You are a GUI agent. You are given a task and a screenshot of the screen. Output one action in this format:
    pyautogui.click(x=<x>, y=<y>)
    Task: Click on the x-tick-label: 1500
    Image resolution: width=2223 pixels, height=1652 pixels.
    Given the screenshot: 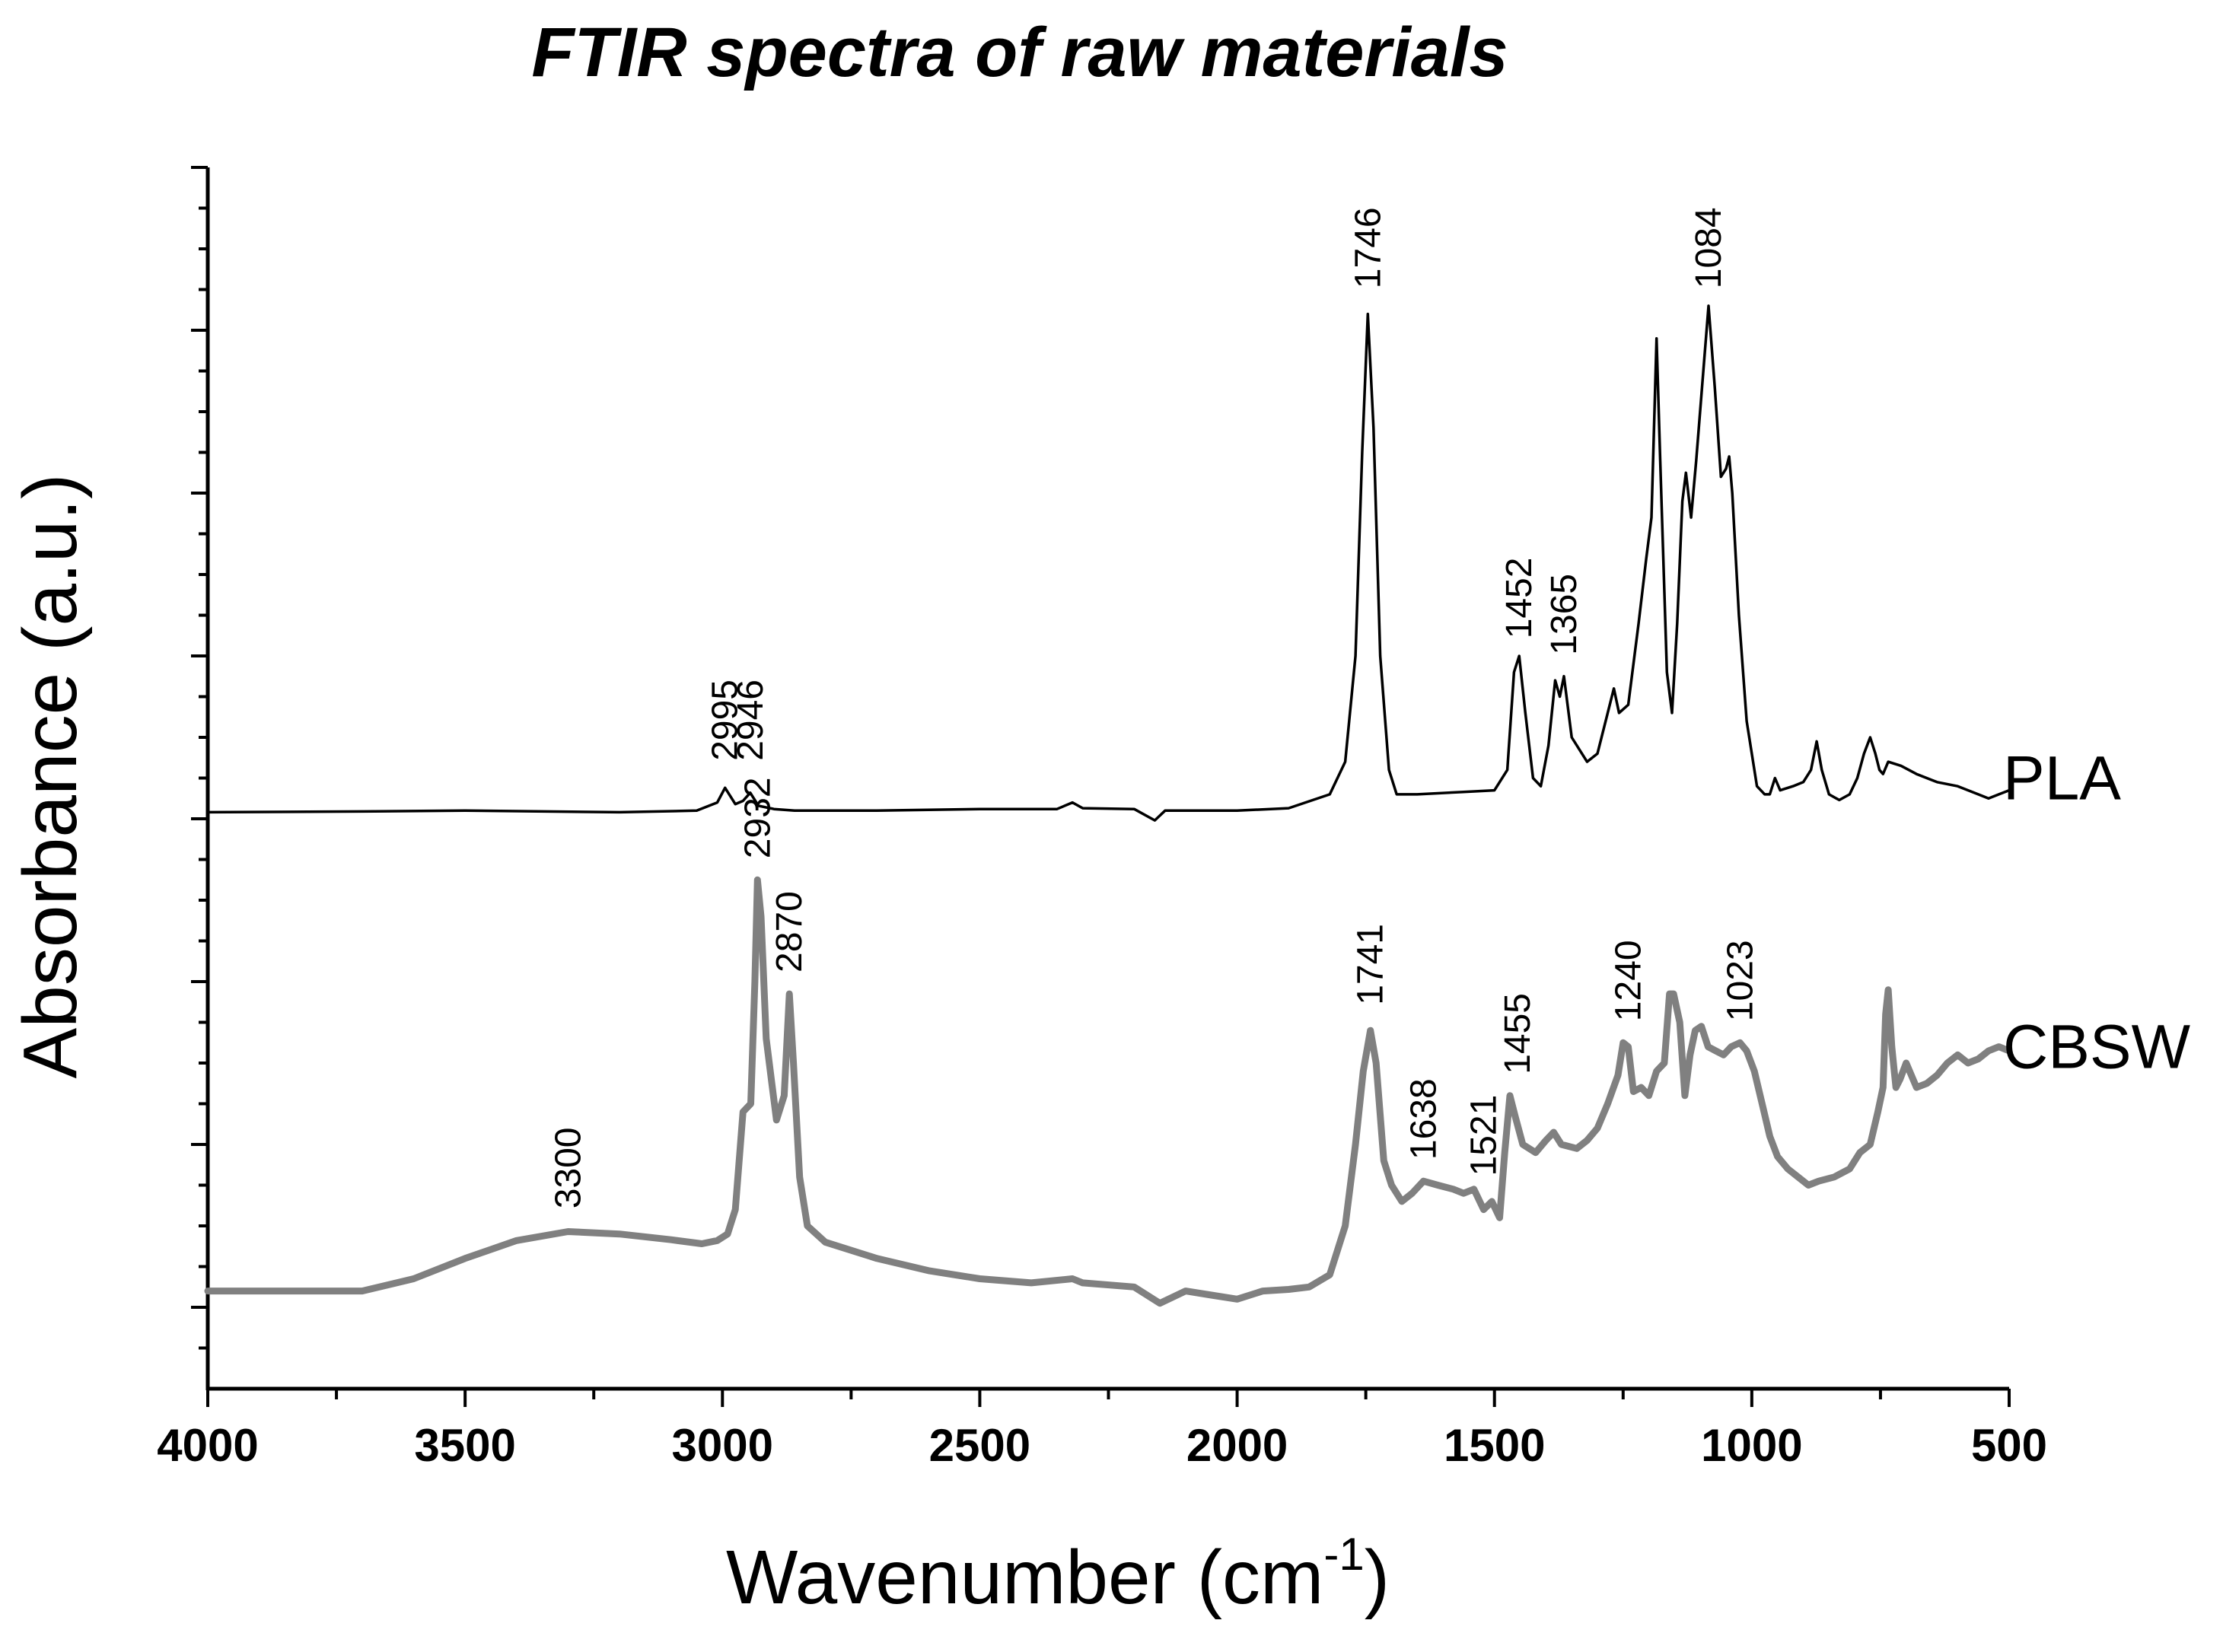 What is the action you would take?
    pyautogui.click(x=1494, y=1445)
    